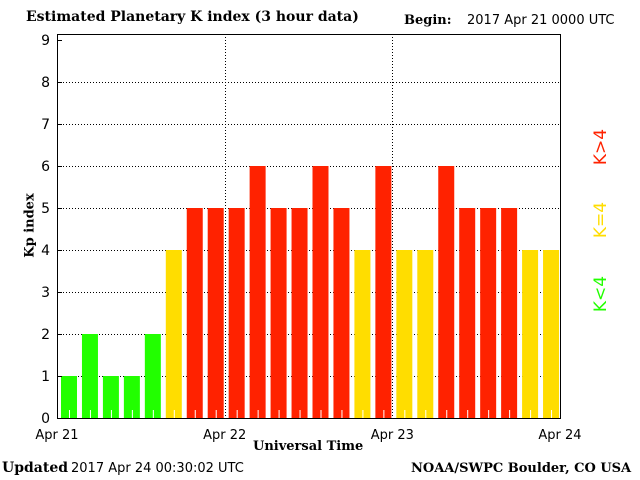 The width and height of the screenshot is (640, 480). Describe the element at coordinates (45, 209) in the screenshot. I see `y-tick-label: 5` at that location.